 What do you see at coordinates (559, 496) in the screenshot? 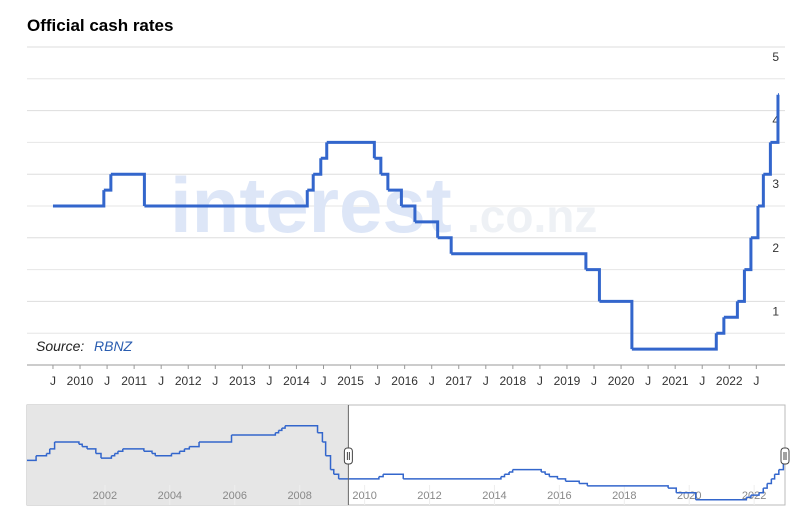
I see `navigator-tick-label: 2016` at bounding box center [559, 496].